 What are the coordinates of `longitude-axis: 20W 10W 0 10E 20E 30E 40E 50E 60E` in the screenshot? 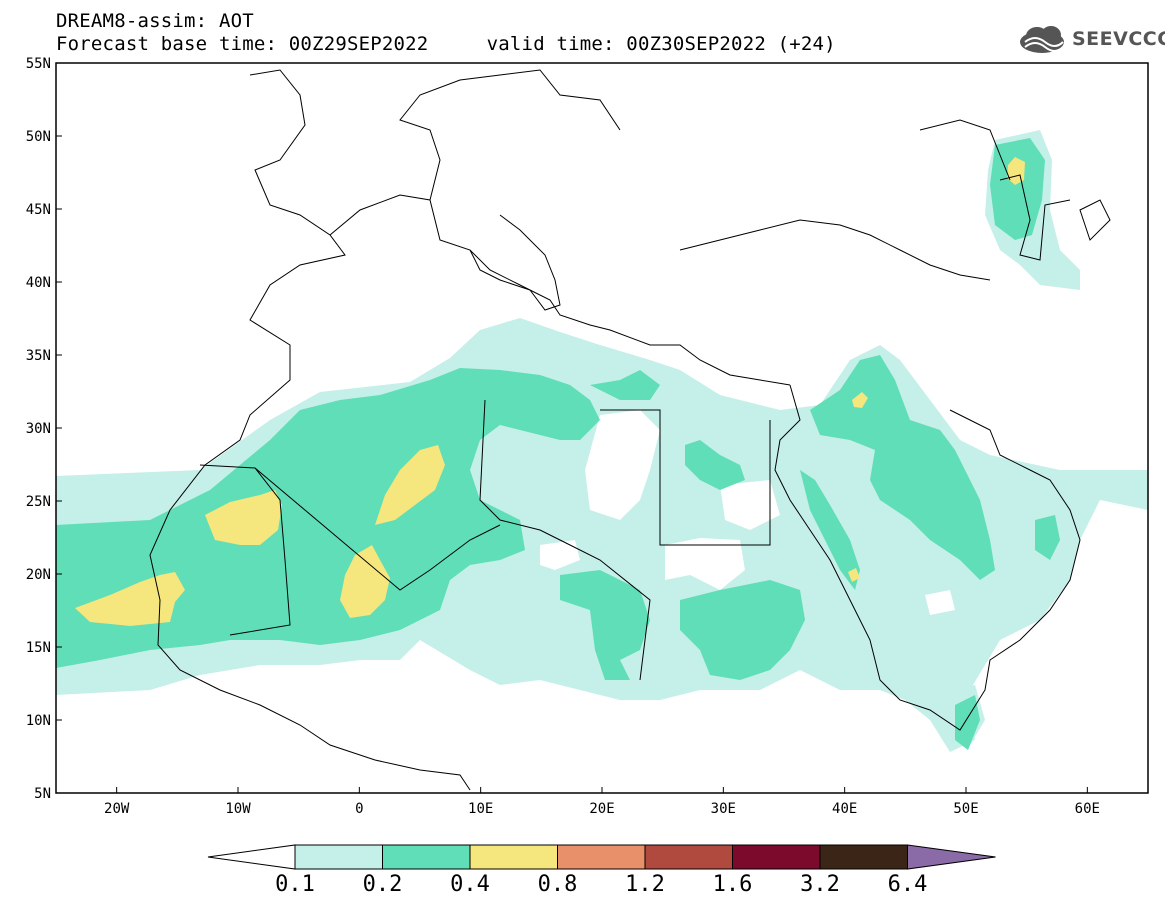 It's located at (602, 802).